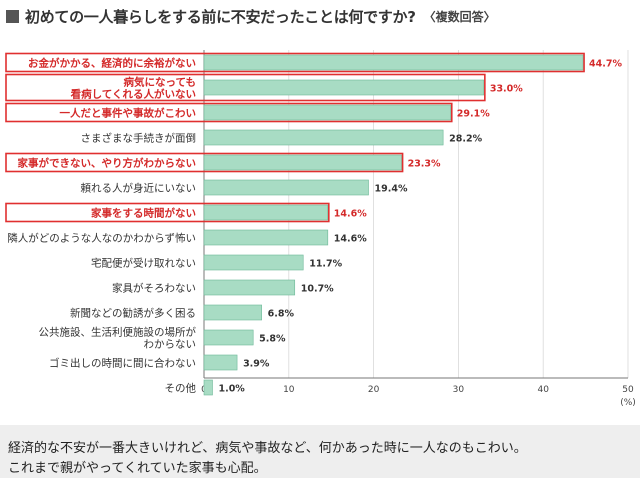 The height and width of the screenshot is (478, 640). What do you see at coordinates (424, 164) in the screenshot?
I see `value-label: 23.3%` at bounding box center [424, 164].